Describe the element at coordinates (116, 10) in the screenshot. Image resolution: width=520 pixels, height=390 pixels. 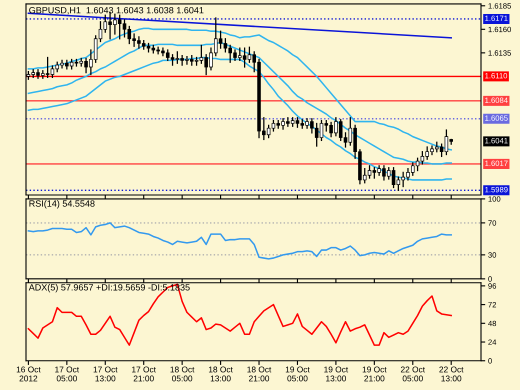
I see `chart-title: GBPUSD,H1 1.6043 1.6043 1.6038 1.6041` at that location.